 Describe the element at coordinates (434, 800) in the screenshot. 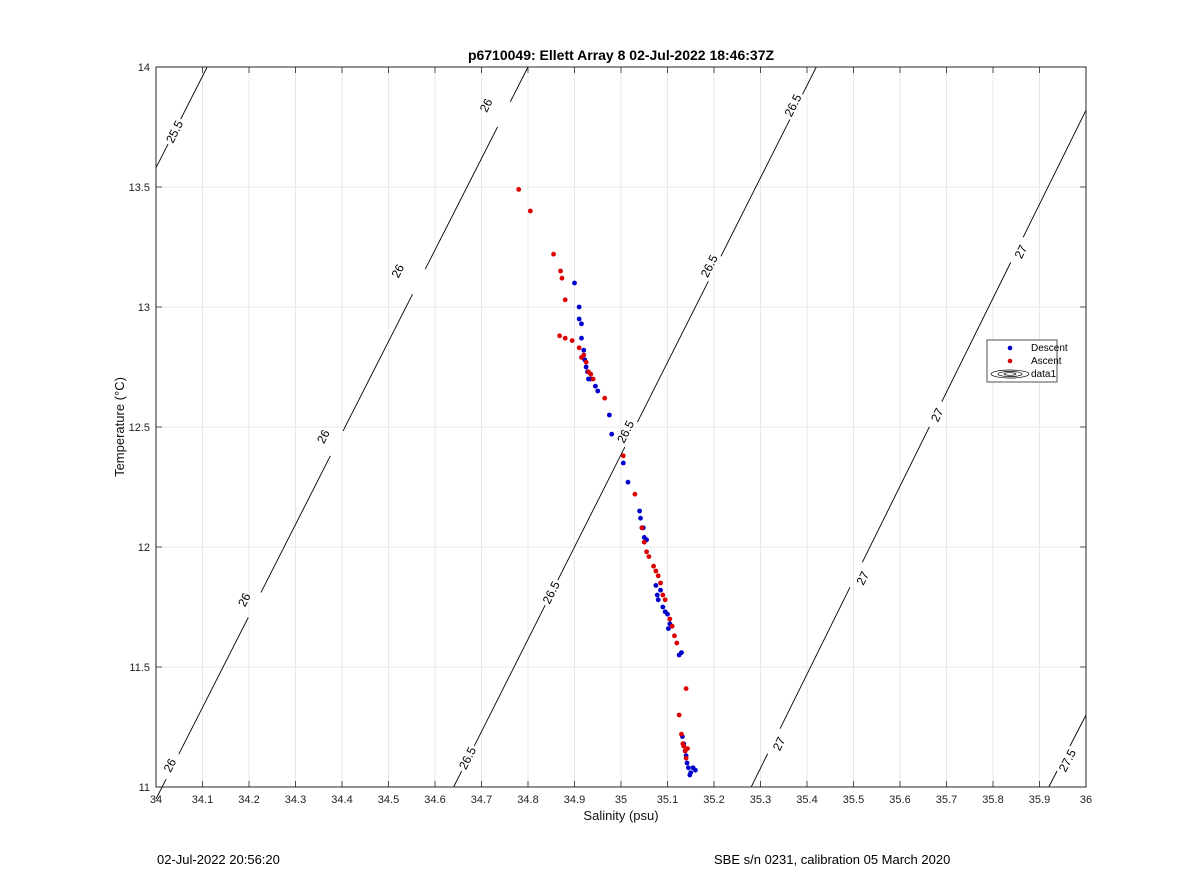

I see `x-tick-label: 34.6` at that location.